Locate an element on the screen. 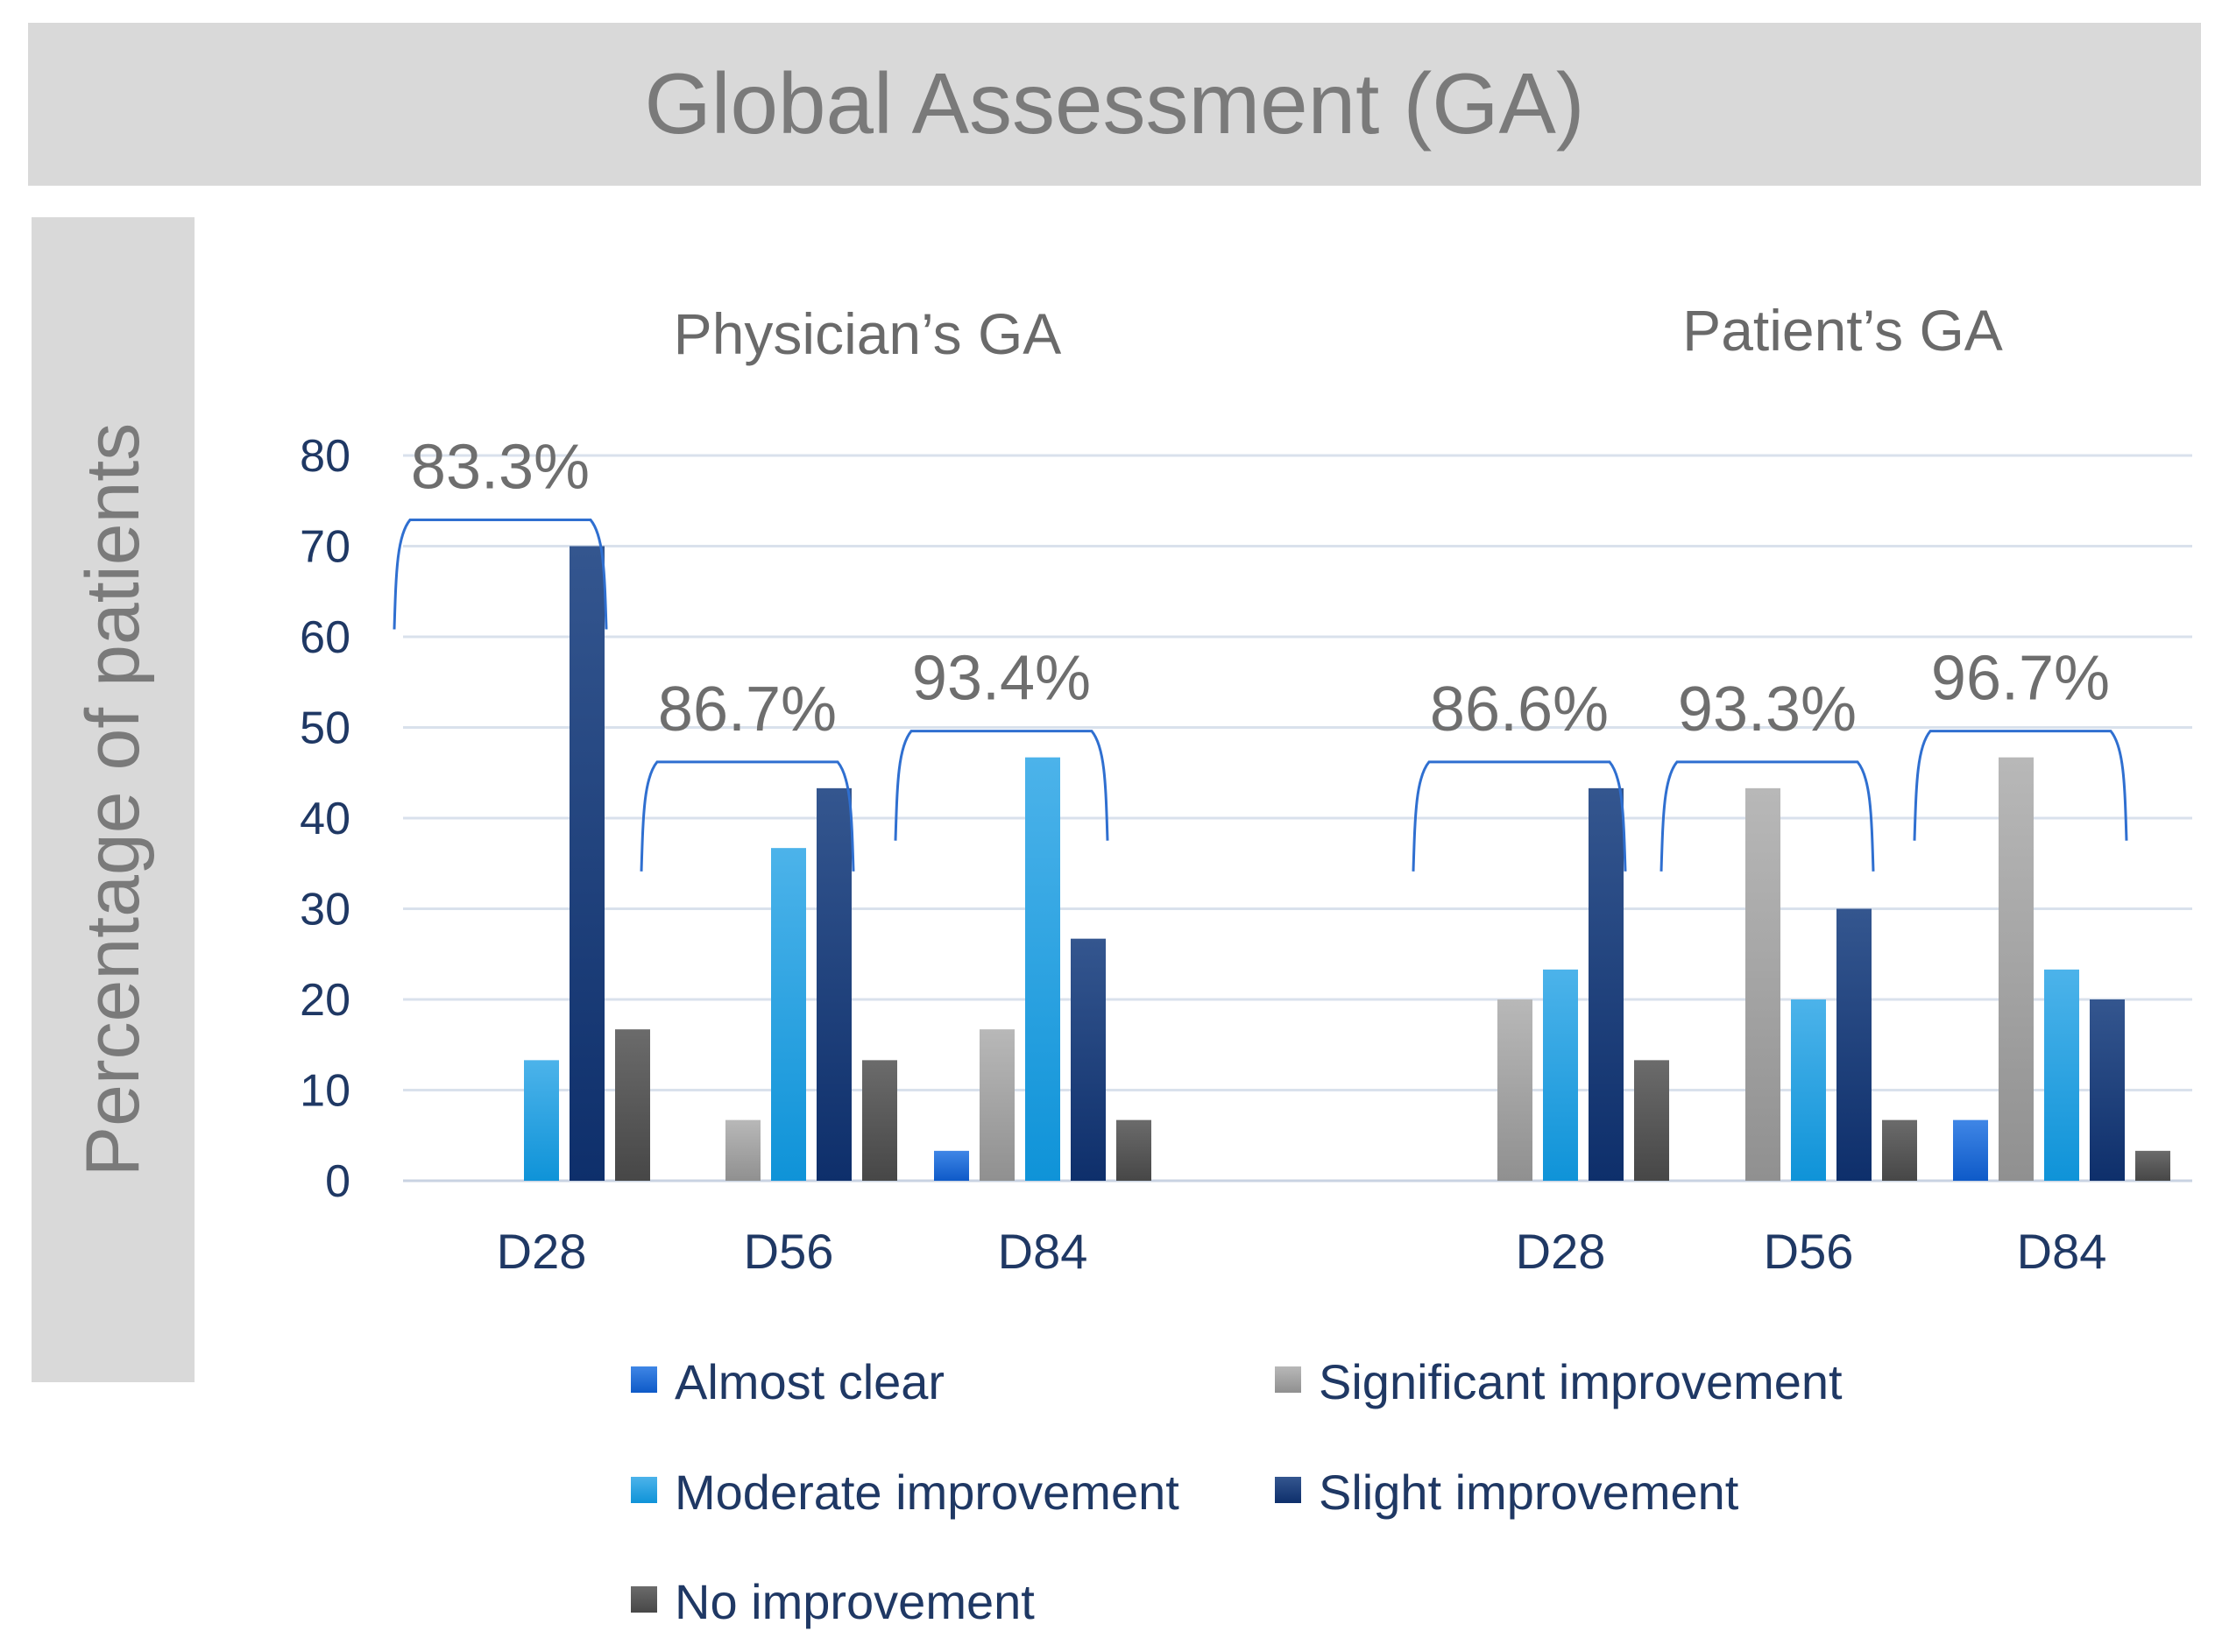  legend-item-slight: Slight improvement is located at coordinates (1507, 1492).